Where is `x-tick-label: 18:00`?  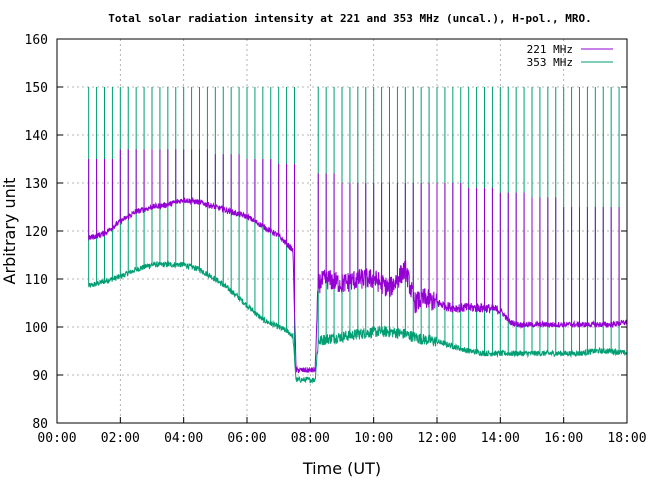 x-tick-label: 18:00 is located at coordinates (626, 438).